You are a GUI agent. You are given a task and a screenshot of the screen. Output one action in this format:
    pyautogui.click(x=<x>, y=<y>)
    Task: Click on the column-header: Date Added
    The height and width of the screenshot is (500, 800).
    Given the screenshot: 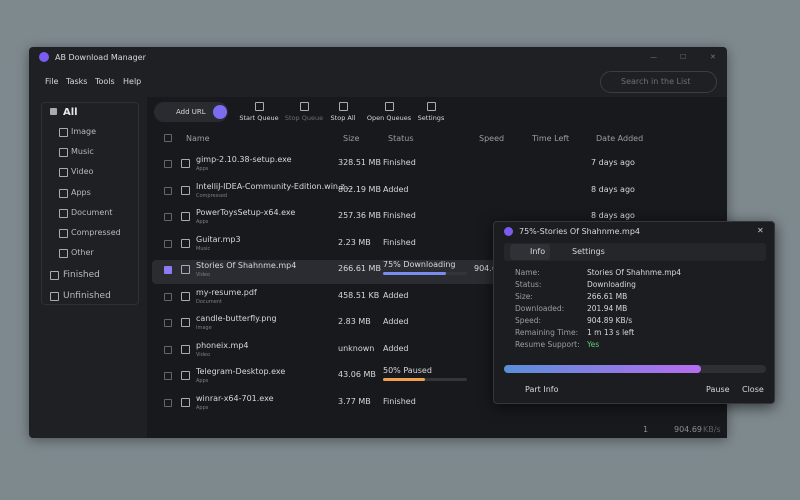 What is the action you would take?
    pyautogui.click(x=620, y=138)
    